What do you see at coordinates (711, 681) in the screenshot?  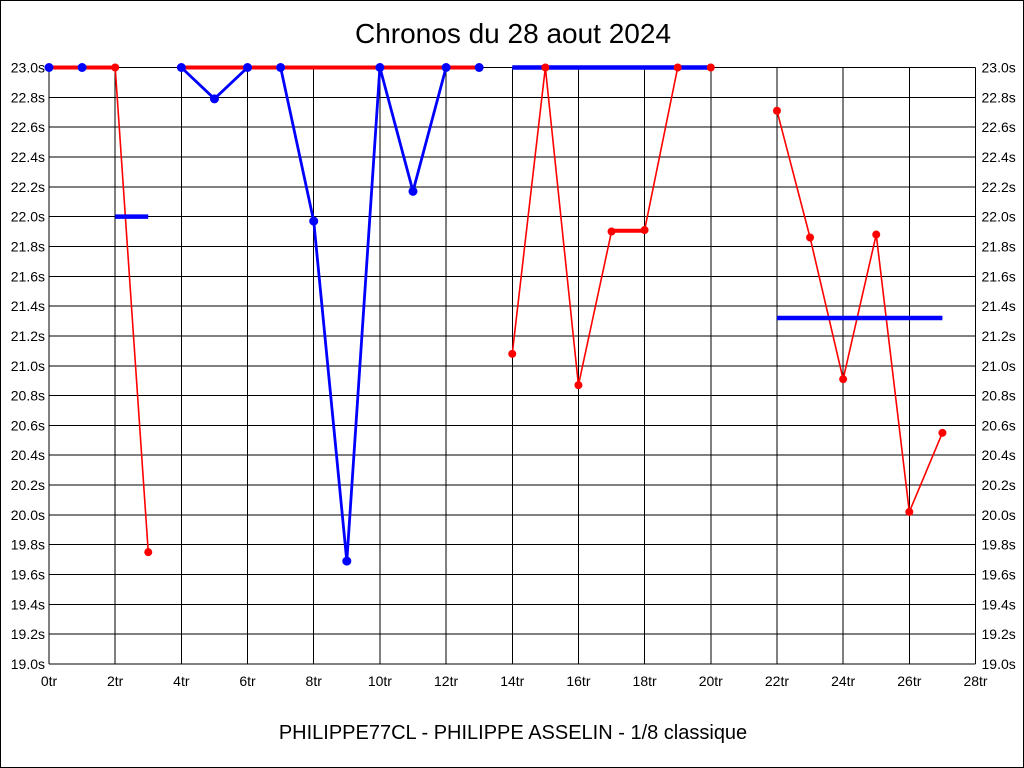 I see `svg-text: 20tr` at bounding box center [711, 681].